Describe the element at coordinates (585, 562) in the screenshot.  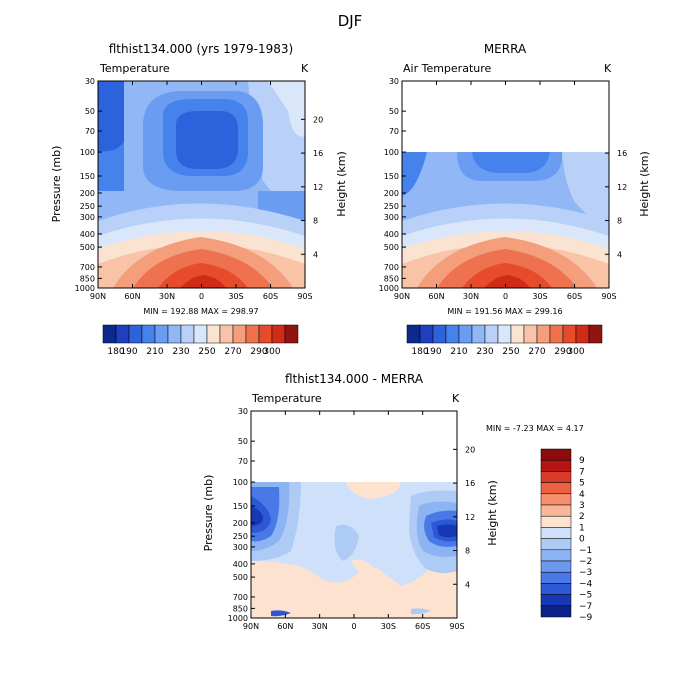
I see `colorbar-label: −2` at that location.